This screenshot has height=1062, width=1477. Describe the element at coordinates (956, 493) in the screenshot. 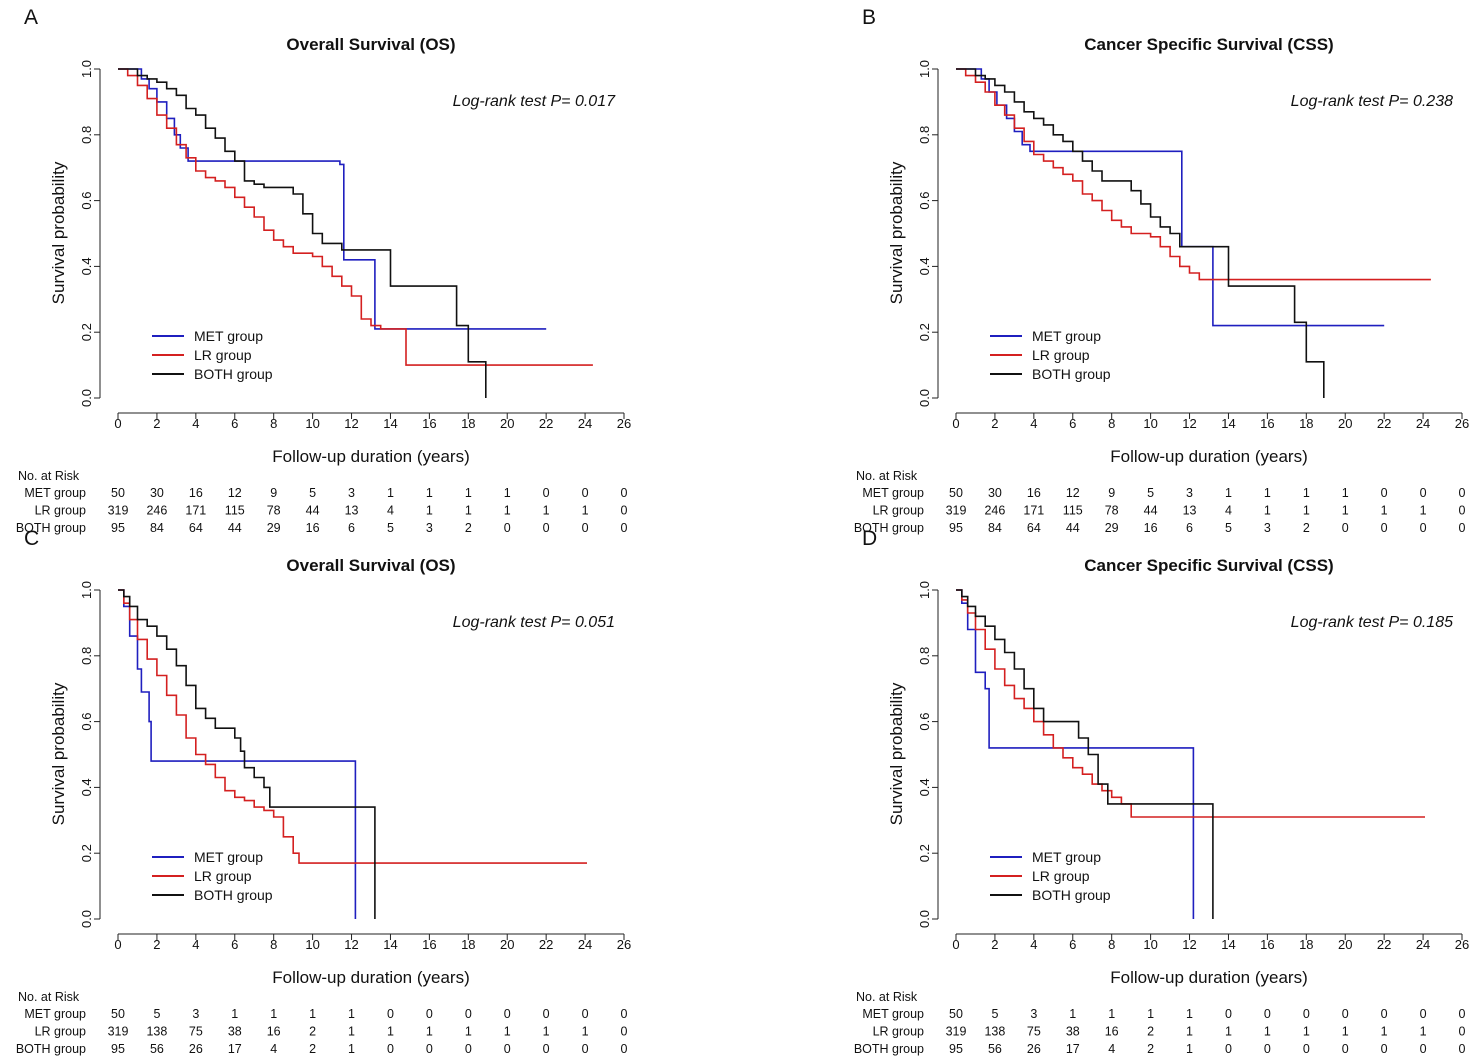

I see `risk-cell: 50` at that location.